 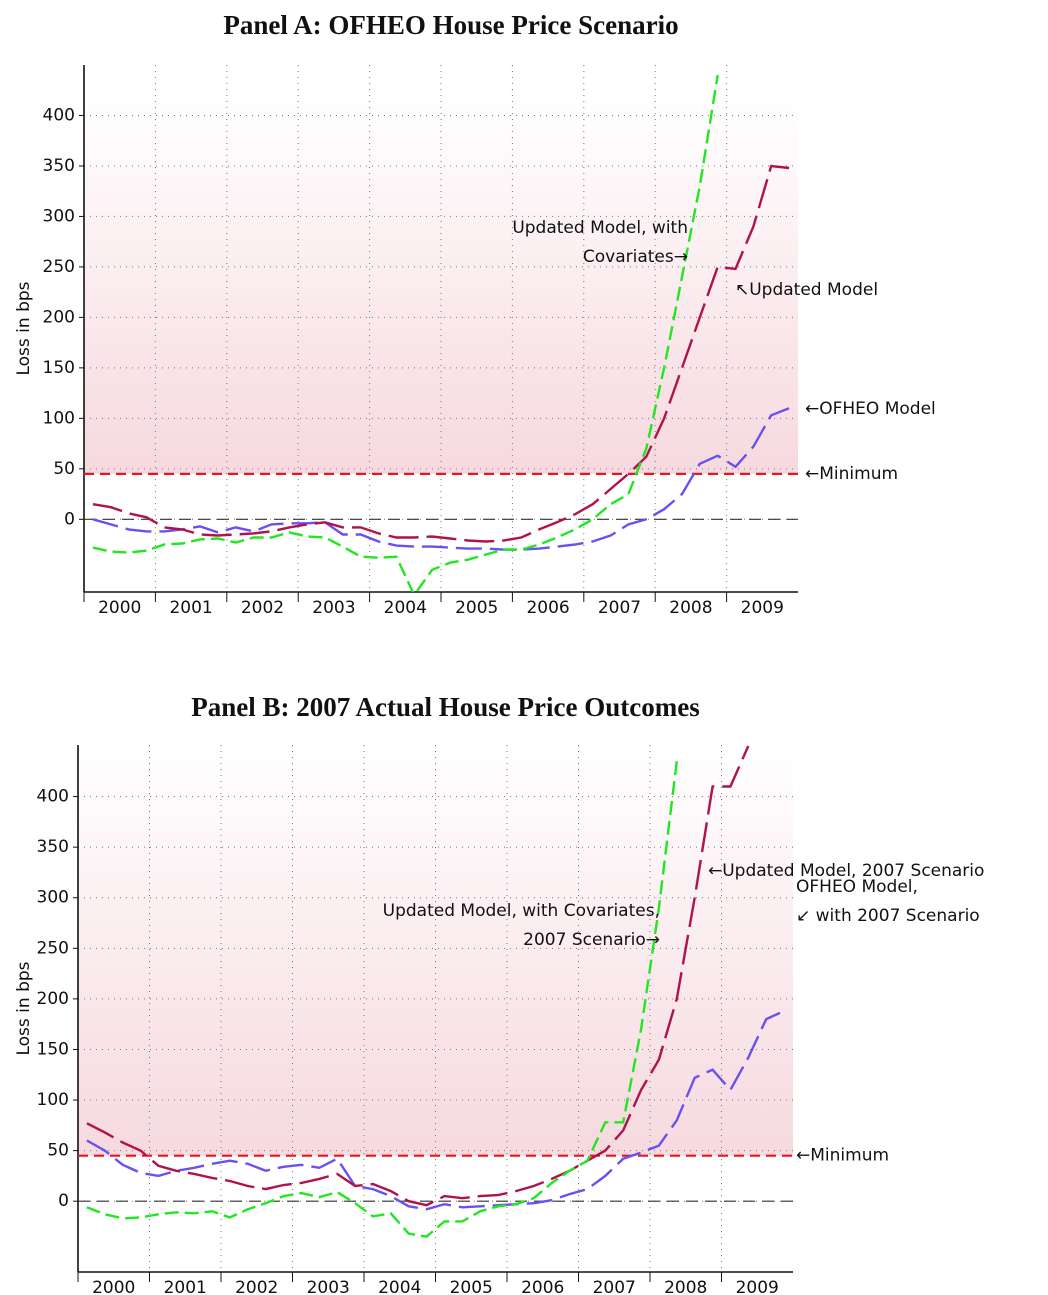 I want to click on annotation: Updated Model, with Covariates,, so click(x=521, y=911).